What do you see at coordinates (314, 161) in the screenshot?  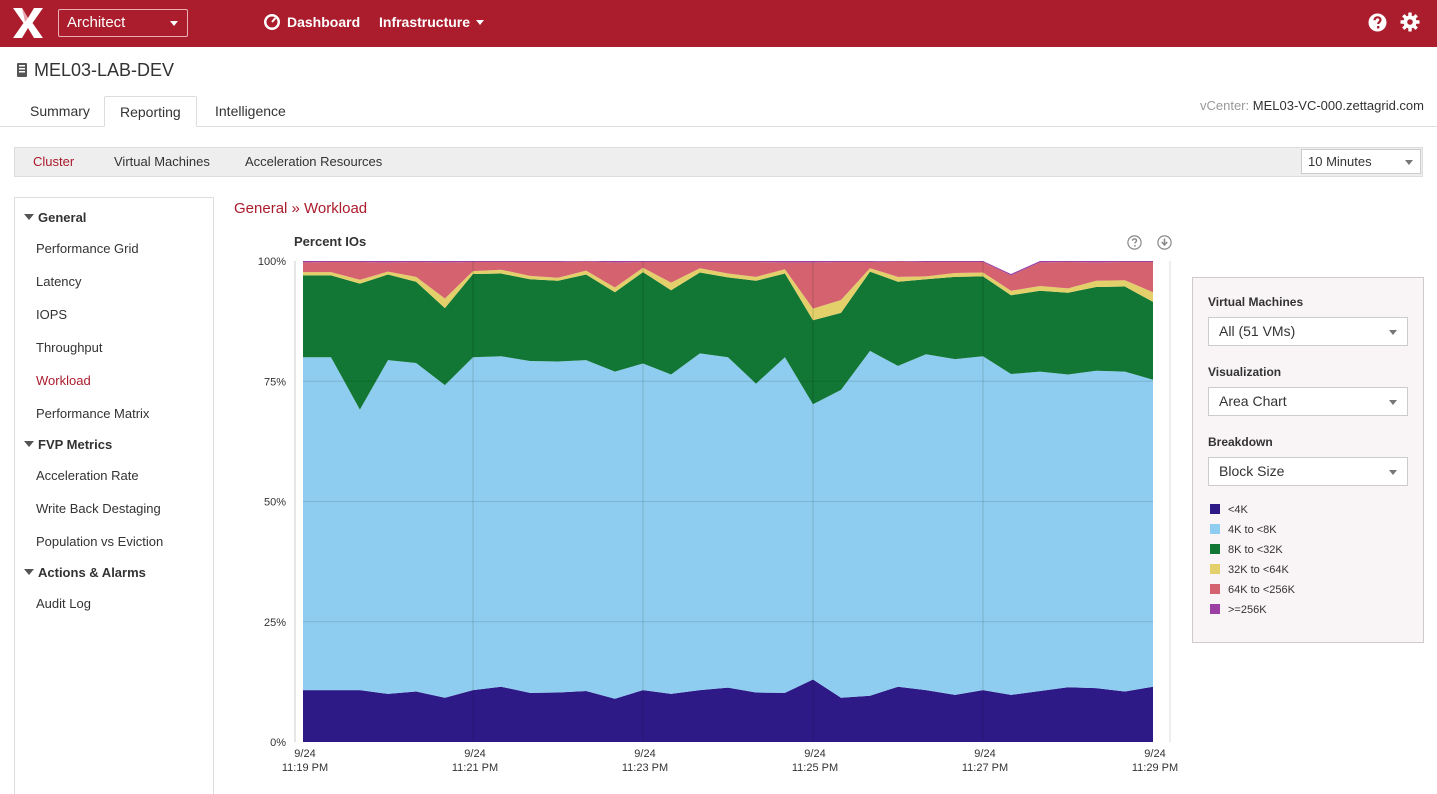 I see `subnav-acceleration-resources: Acceleration Resources` at bounding box center [314, 161].